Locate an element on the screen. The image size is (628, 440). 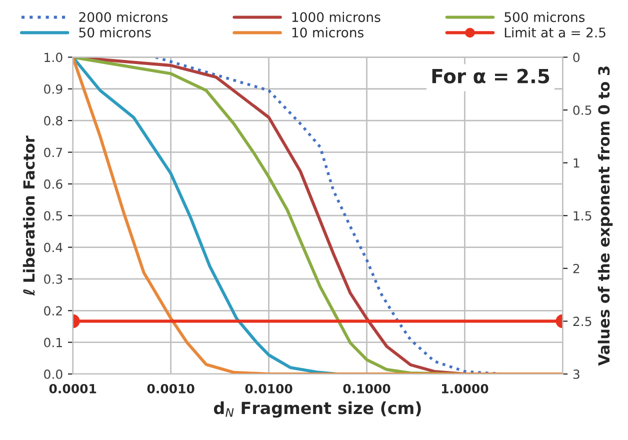
y2-tick-label: 1 is located at coordinates (577, 163).